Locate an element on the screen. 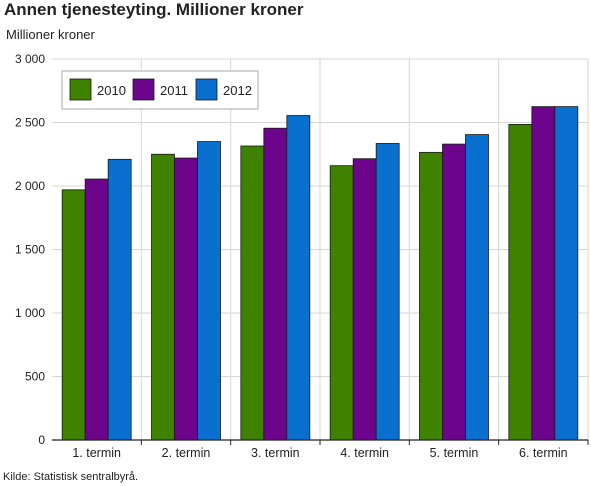  source-note: Kilde: Statistisk sentralbyrå. is located at coordinates (71, 477).